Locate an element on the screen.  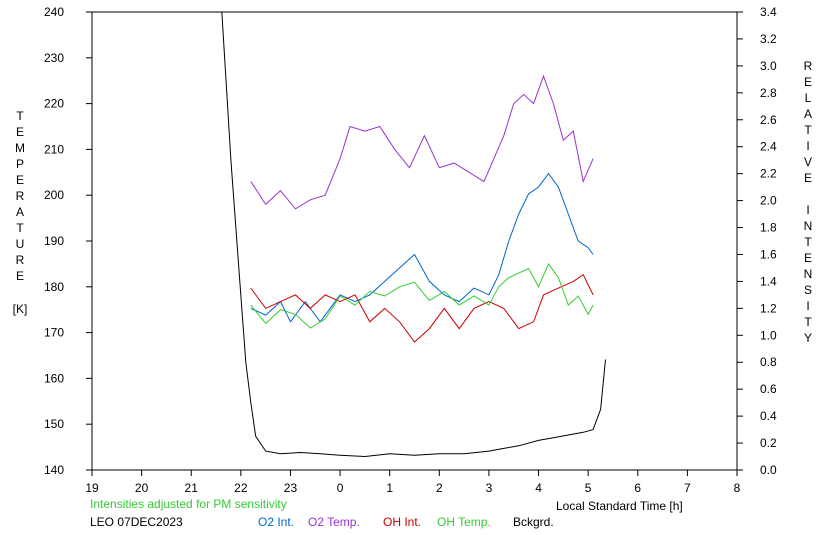
x-tick-label: 23 is located at coordinates (291, 488).